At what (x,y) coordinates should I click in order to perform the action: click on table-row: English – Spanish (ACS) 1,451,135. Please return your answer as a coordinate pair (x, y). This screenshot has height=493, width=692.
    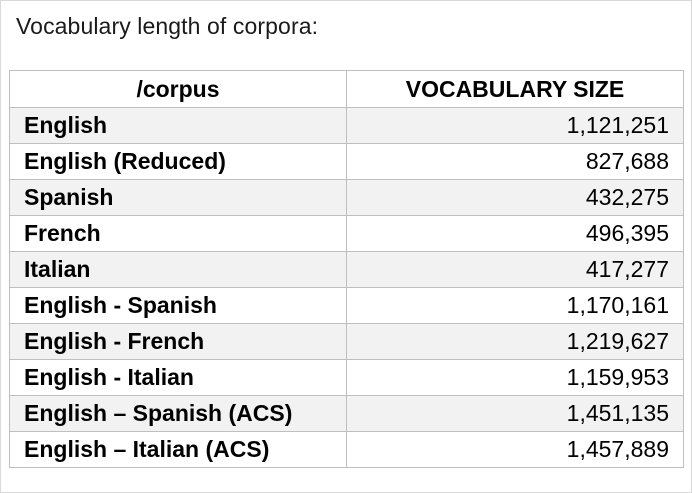
    Looking at the image, I should click on (346, 413).